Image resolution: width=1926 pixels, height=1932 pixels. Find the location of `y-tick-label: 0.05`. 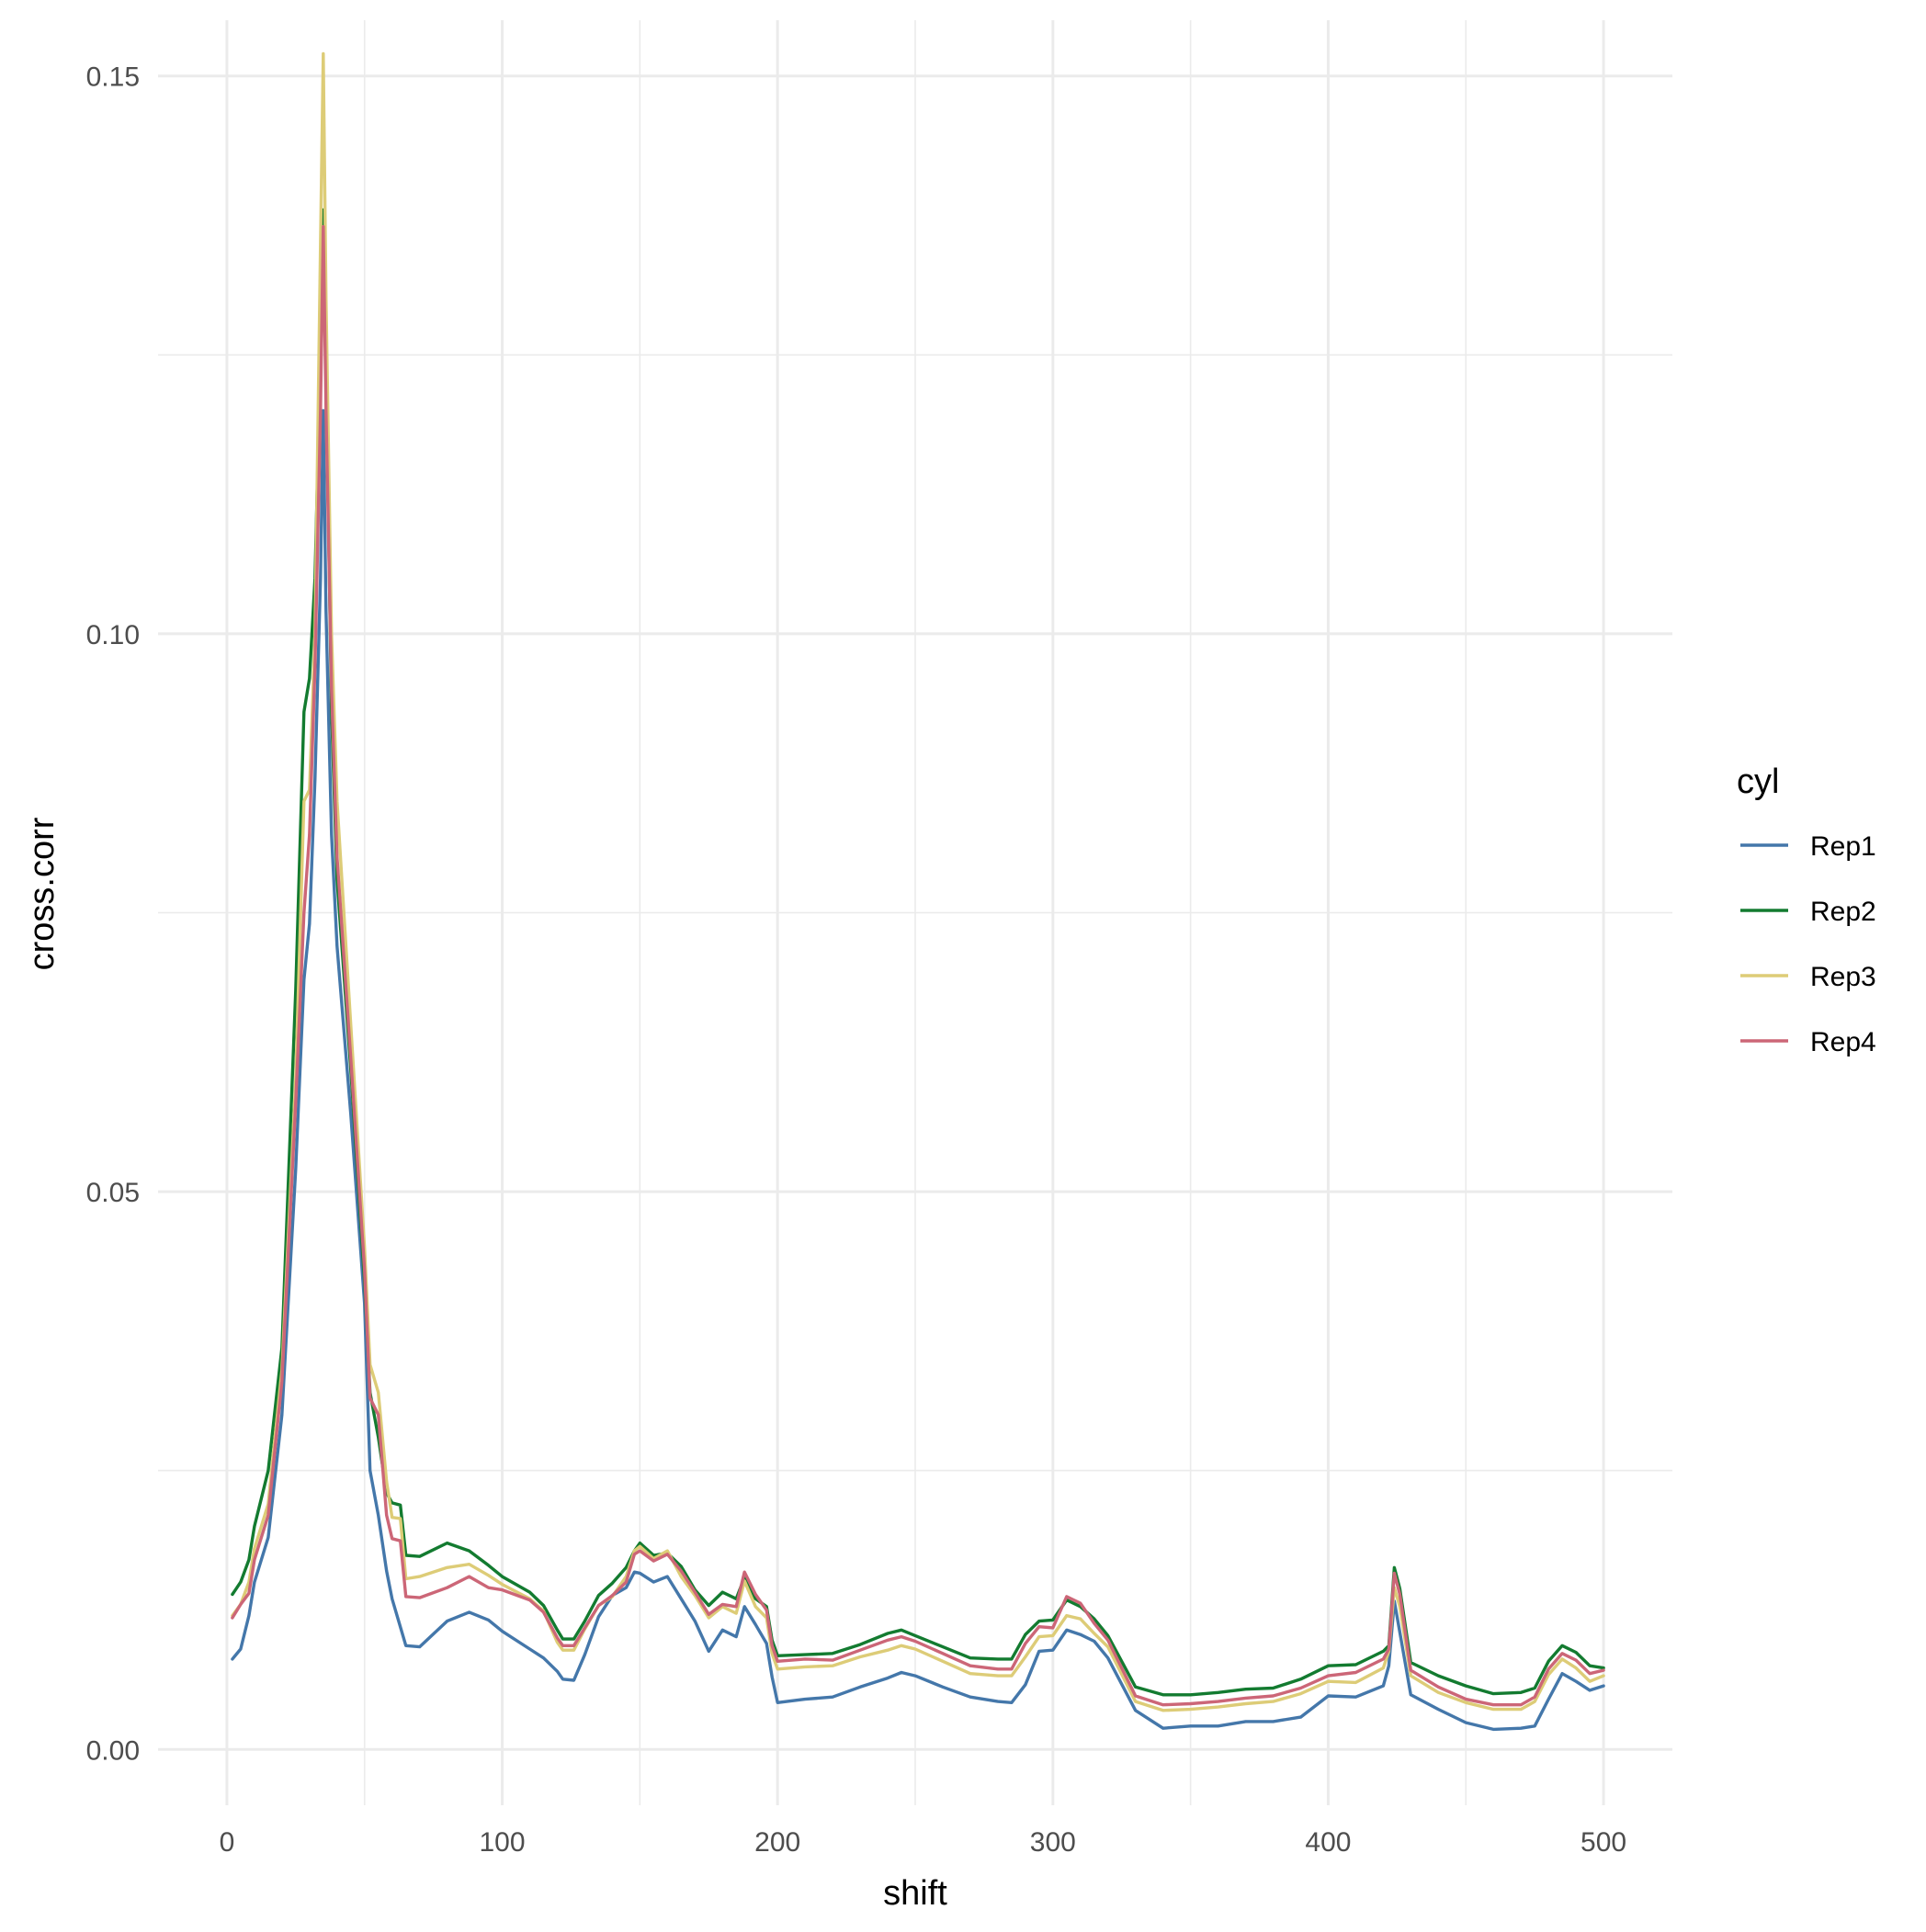

y-tick-label: 0.05 is located at coordinates (113, 1193).